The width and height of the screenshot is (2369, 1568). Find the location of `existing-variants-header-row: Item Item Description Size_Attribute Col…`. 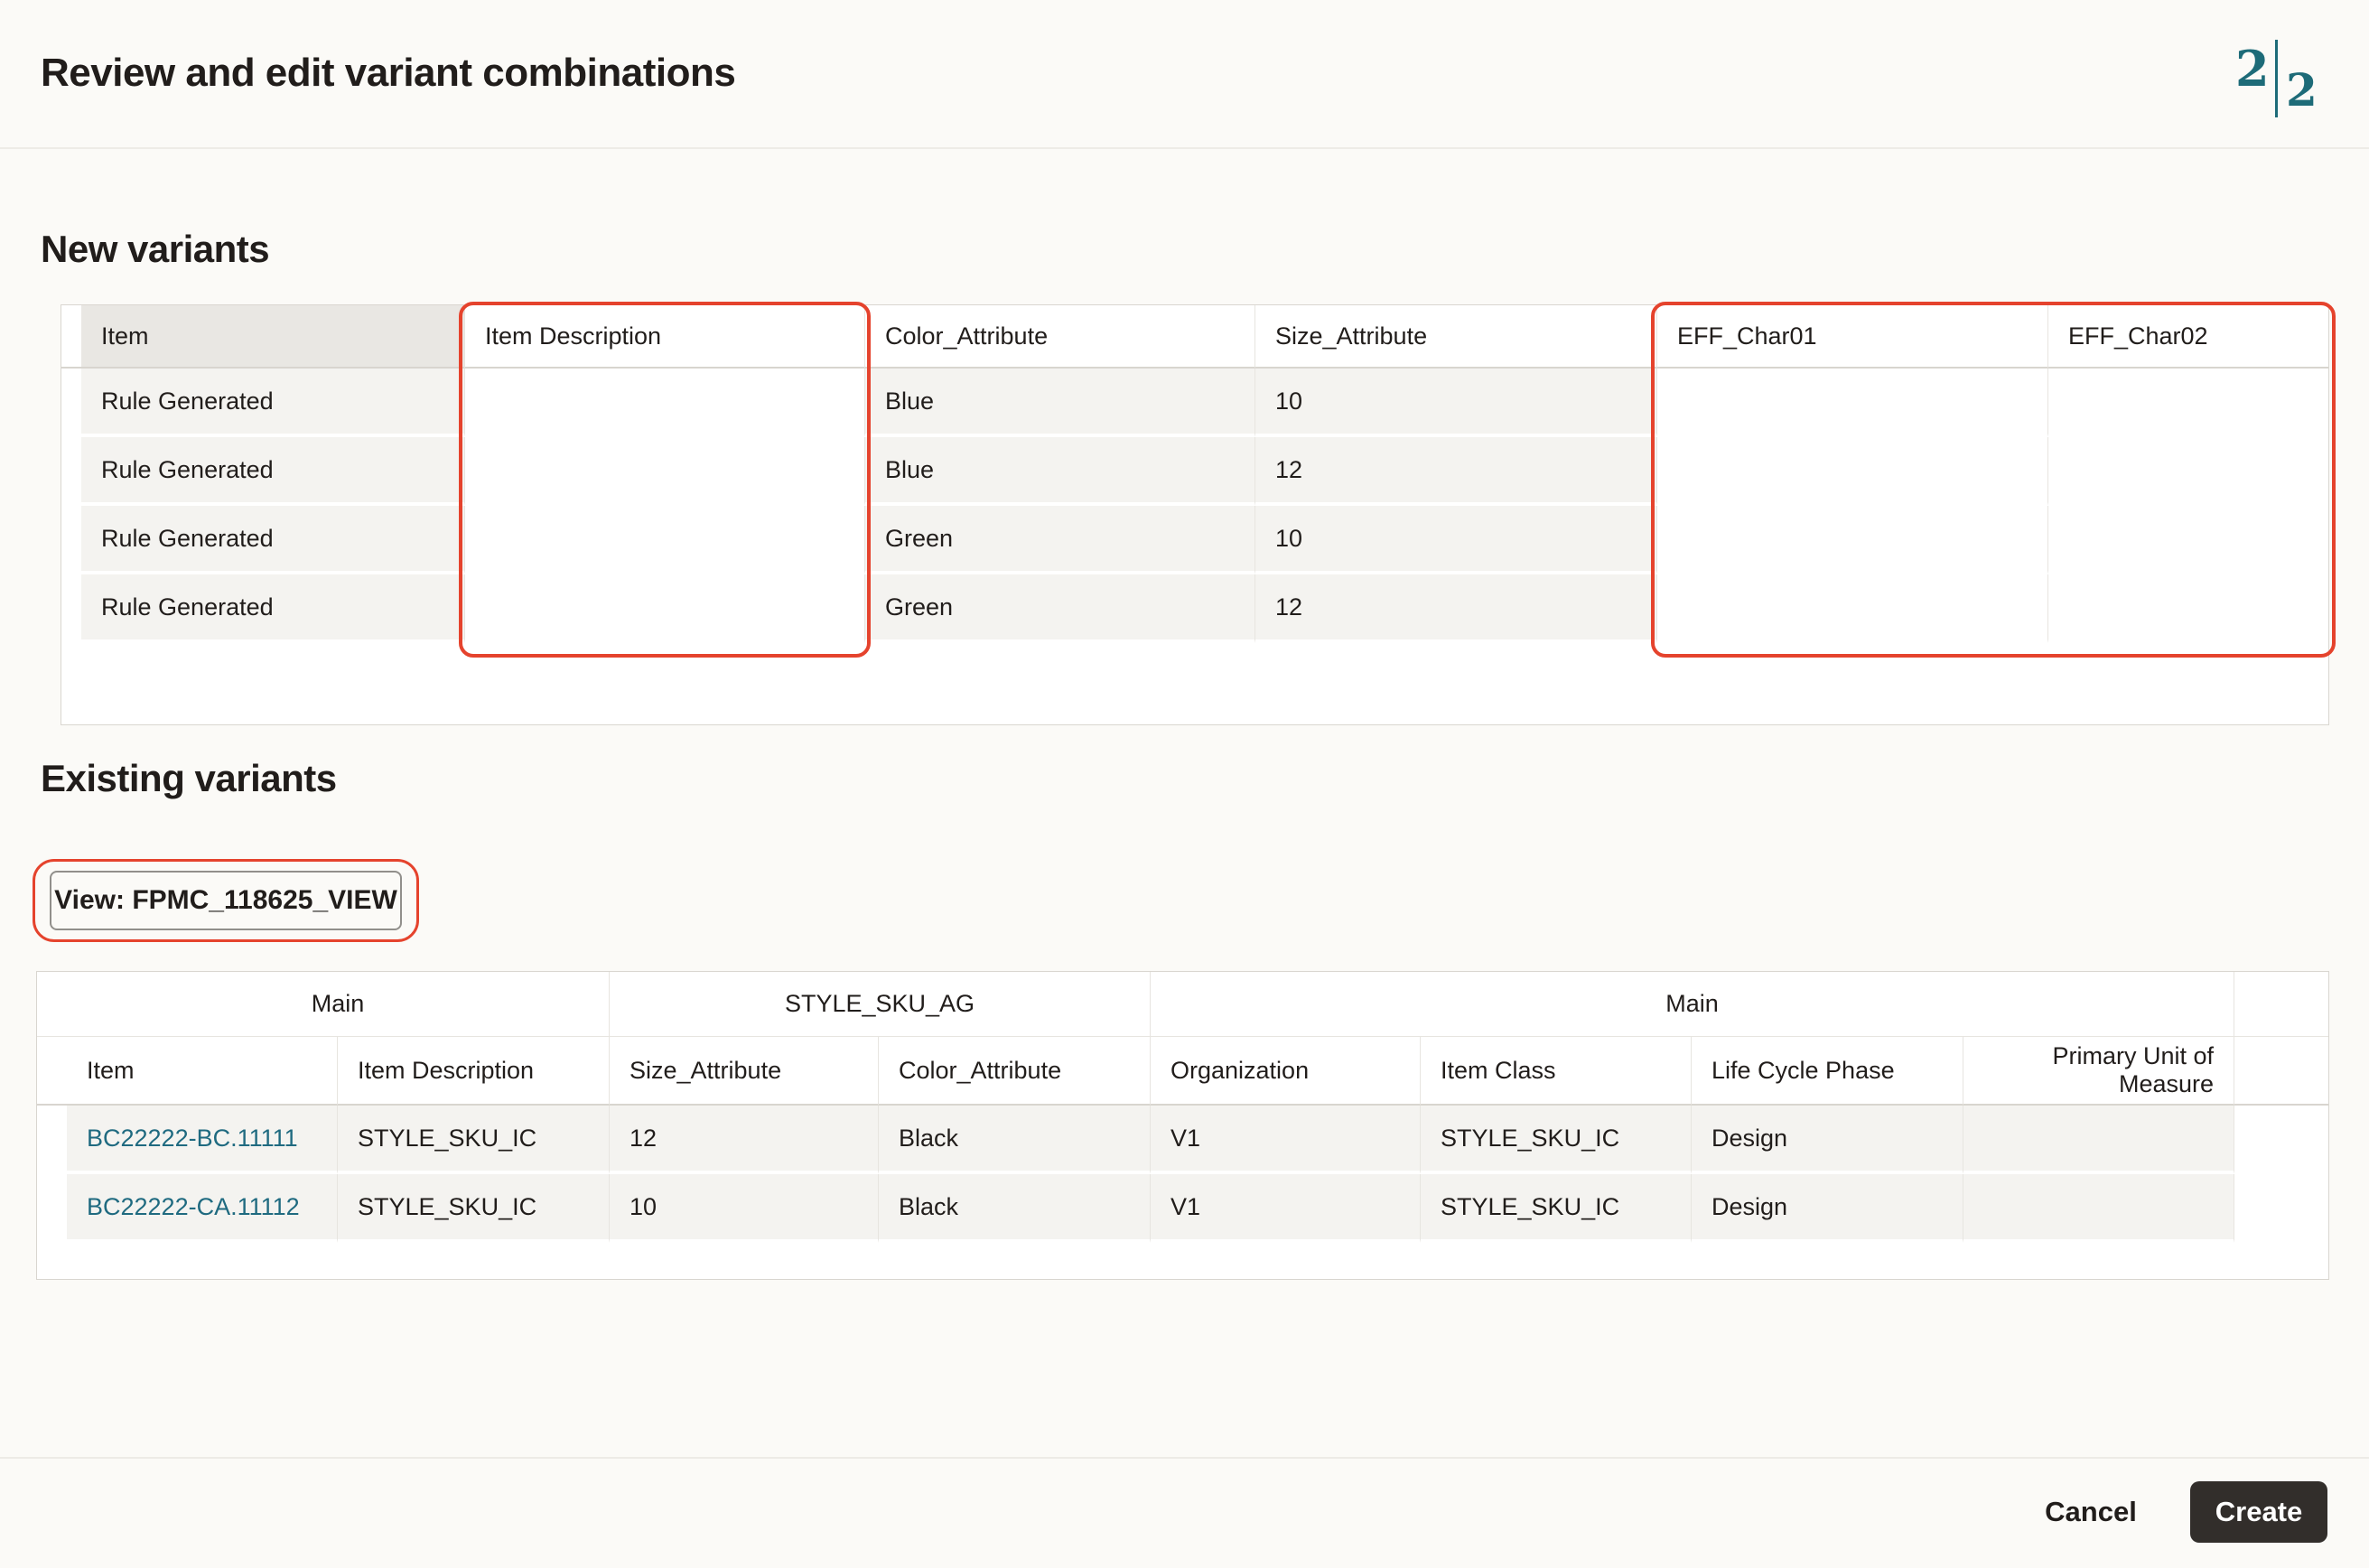

existing-variants-header-row: Item Item Description Size_Attribute Col… is located at coordinates (1182, 1071).